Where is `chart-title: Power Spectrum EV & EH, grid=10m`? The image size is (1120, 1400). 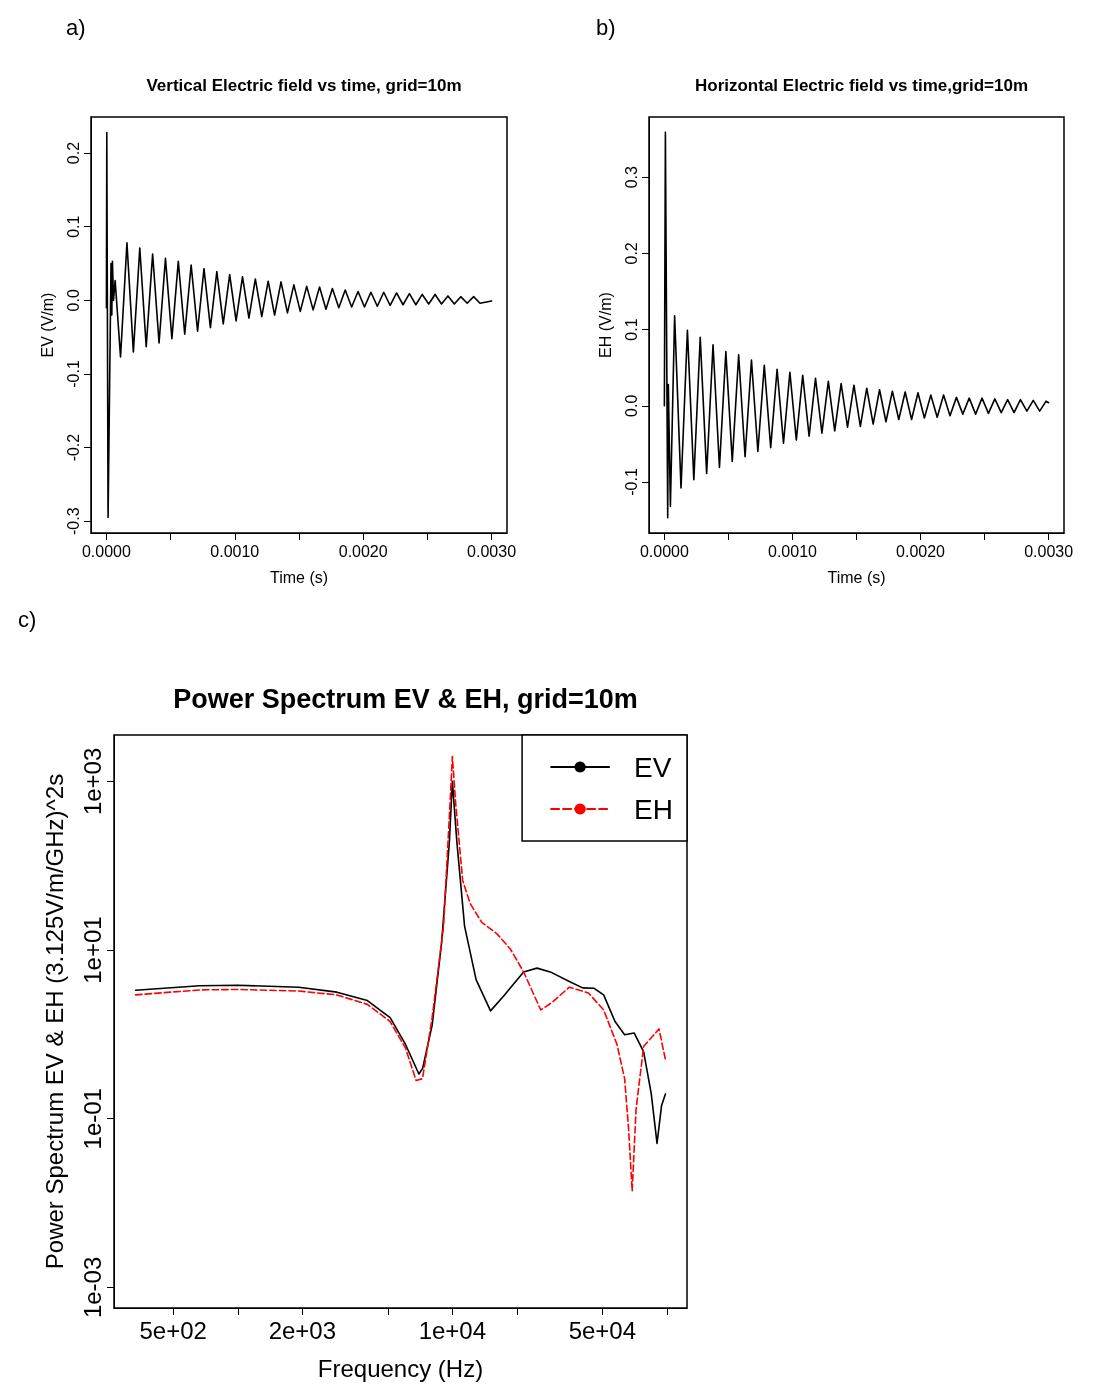 chart-title: Power Spectrum EV & EH, grid=10m is located at coordinates (405, 698).